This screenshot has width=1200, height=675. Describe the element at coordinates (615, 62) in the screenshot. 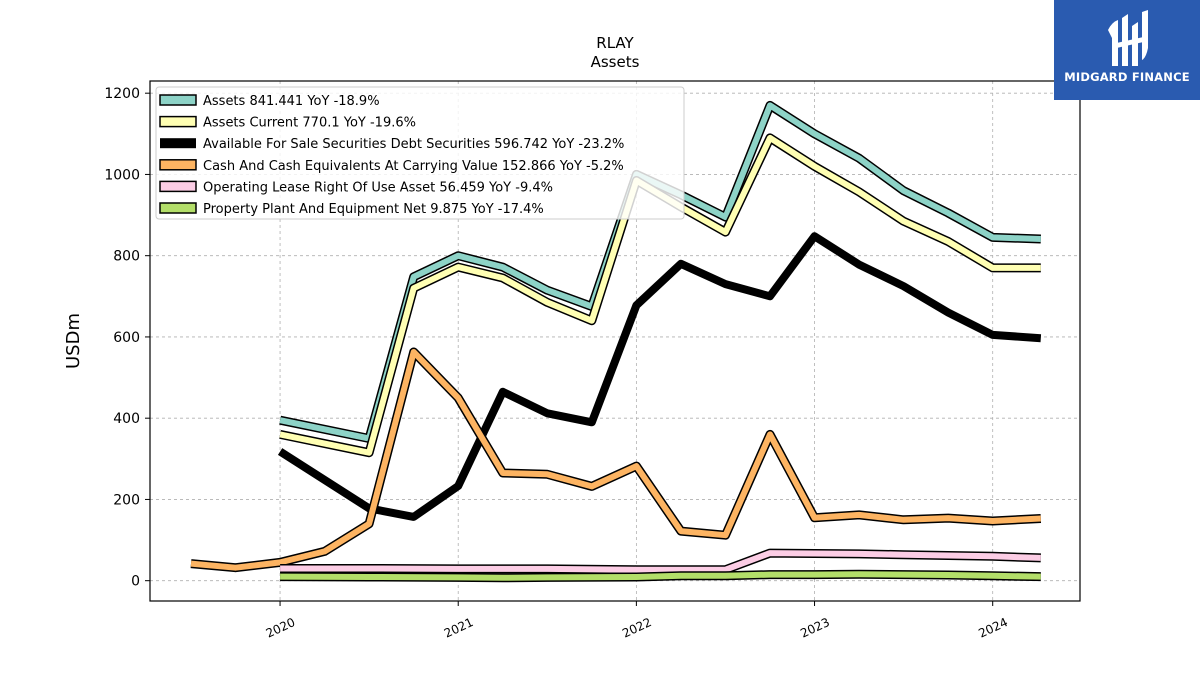

I see `chart-subtitle: Assets` at that location.